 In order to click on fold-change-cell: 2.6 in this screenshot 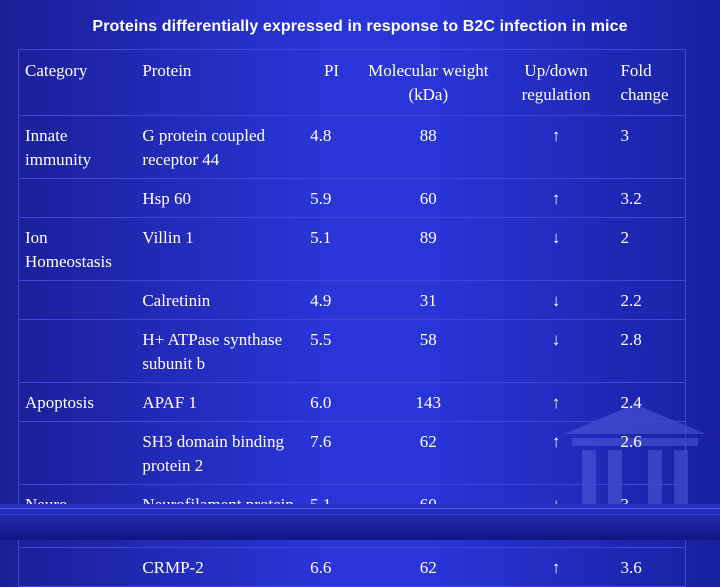, I will do `click(650, 453)`.